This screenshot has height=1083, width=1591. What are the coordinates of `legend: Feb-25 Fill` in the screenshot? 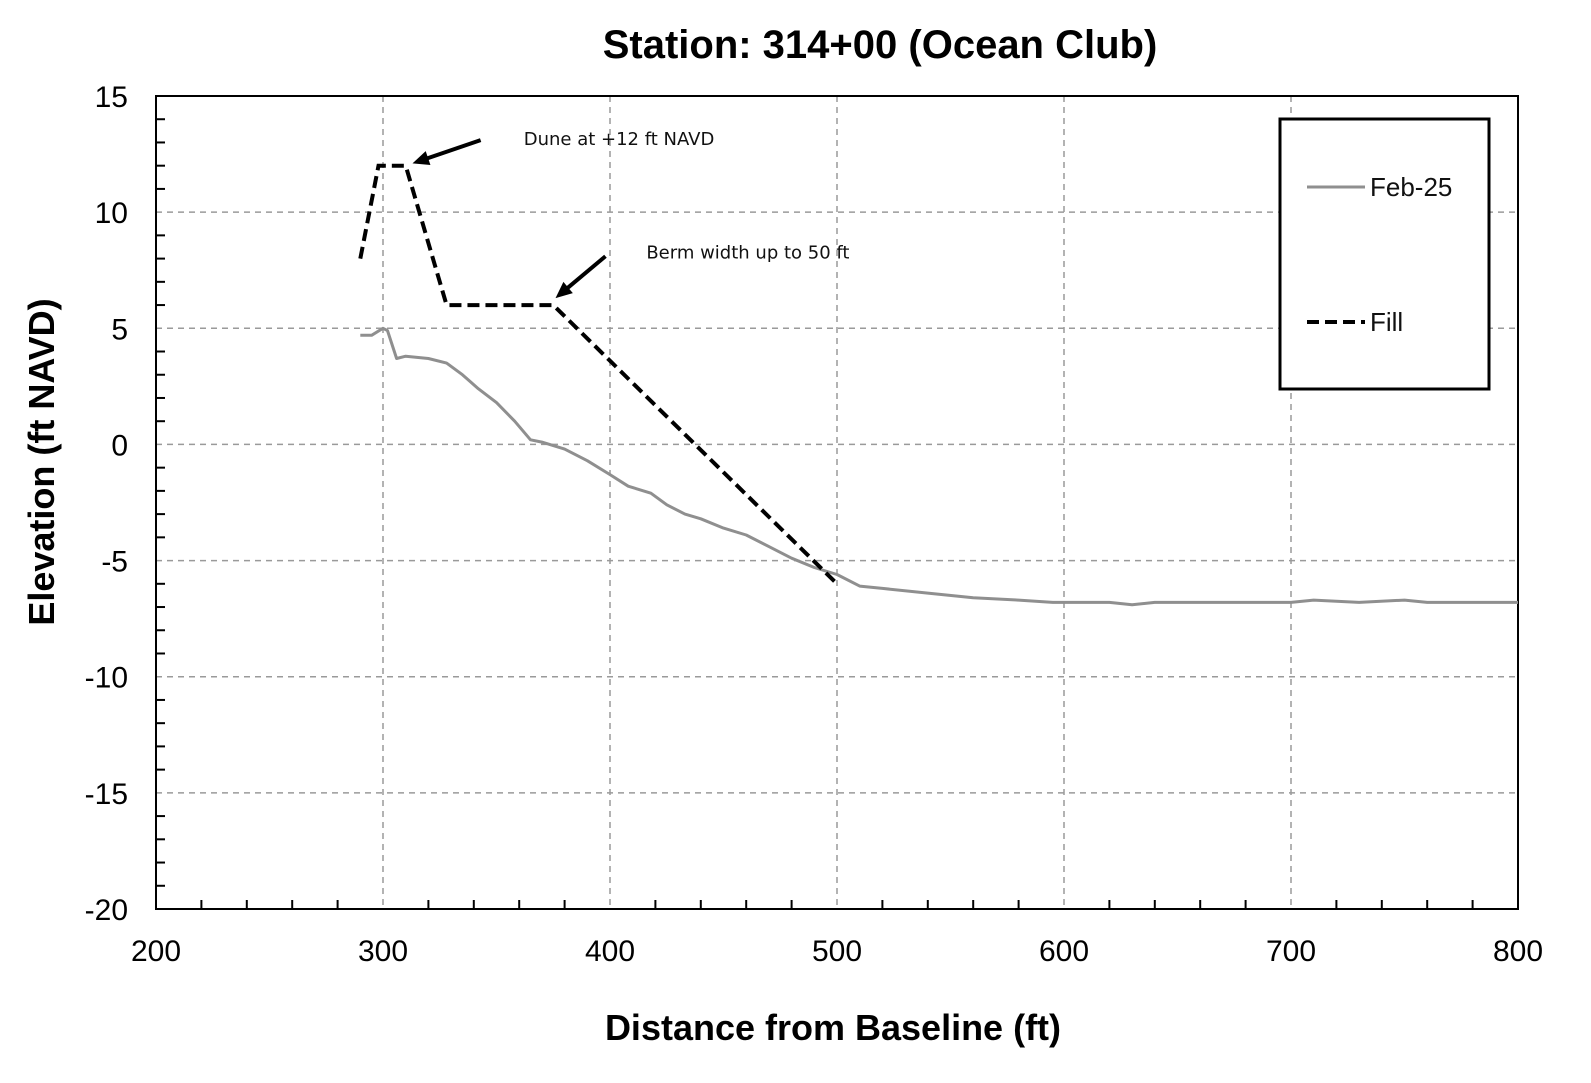 It's located at (1384, 254).